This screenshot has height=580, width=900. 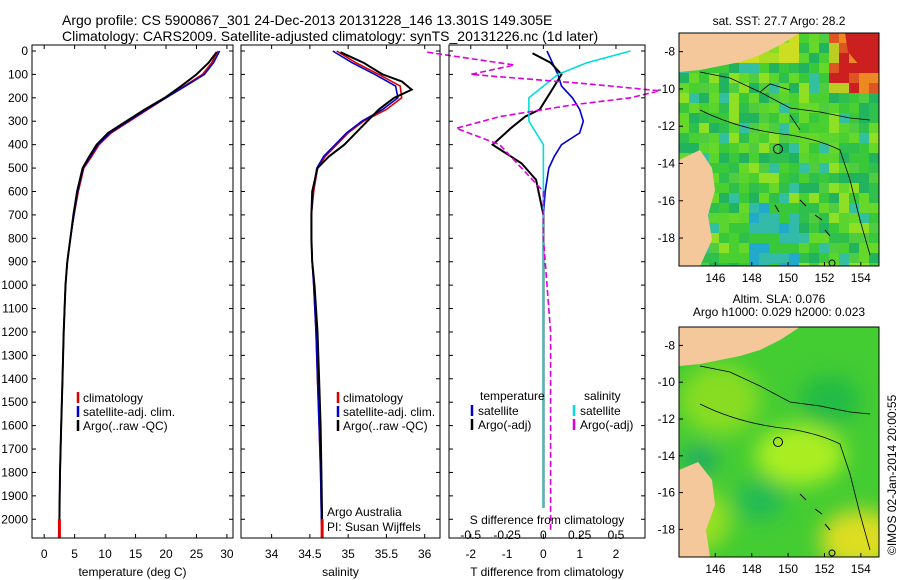 What do you see at coordinates (14, 426) in the screenshot?
I see `depth-tick-label: 1600` at bounding box center [14, 426].